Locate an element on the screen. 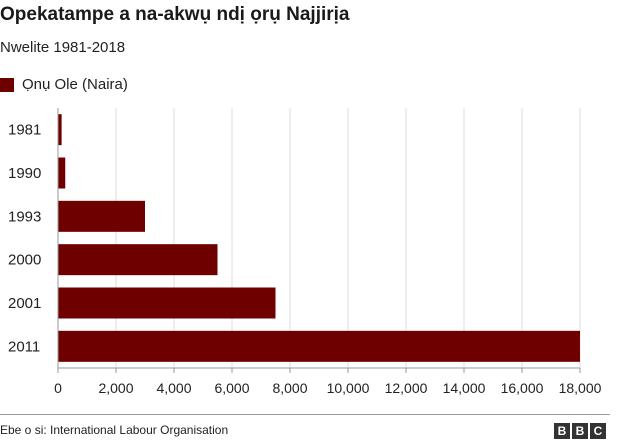 The width and height of the screenshot is (640, 442). x-tick-label: 18,000 is located at coordinates (580, 388).